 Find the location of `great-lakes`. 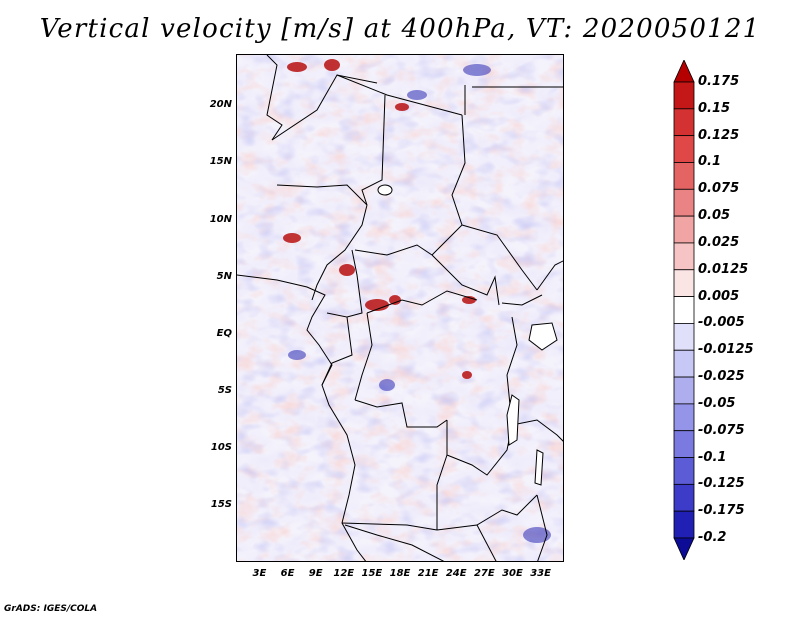

great-lakes is located at coordinates (467, 335).